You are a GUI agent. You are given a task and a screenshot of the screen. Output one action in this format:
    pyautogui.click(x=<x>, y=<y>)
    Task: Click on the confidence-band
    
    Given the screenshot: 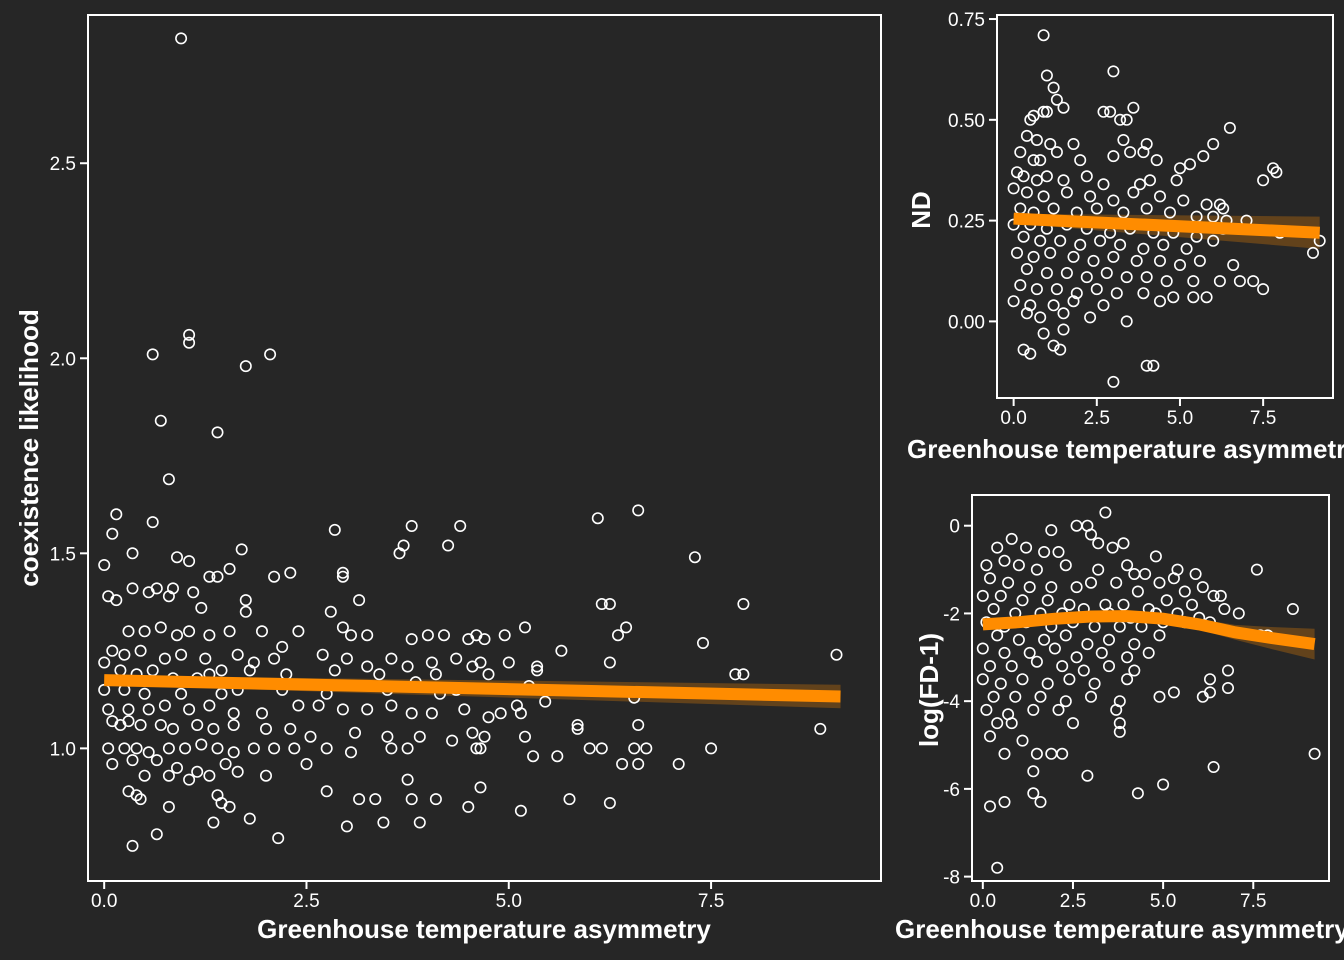 What is the action you would take?
    pyautogui.click(x=1148, y=636)
    